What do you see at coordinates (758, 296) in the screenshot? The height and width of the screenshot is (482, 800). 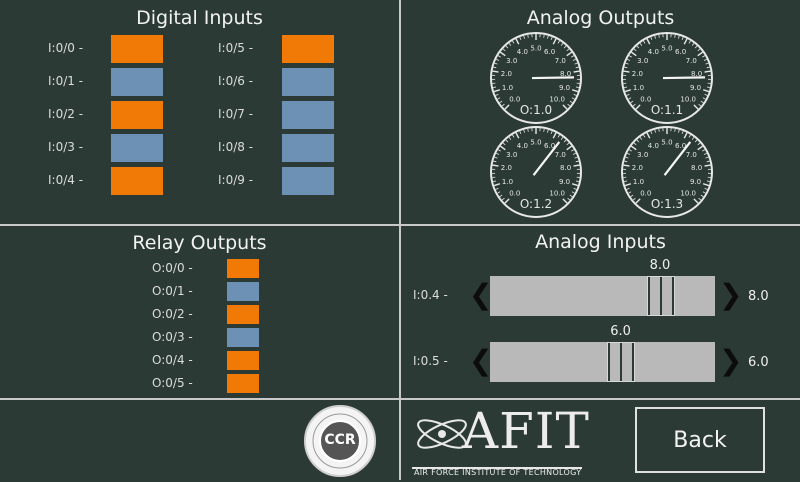 I see `analog-input-readout: 8.0` at bounding box center [758, 296].